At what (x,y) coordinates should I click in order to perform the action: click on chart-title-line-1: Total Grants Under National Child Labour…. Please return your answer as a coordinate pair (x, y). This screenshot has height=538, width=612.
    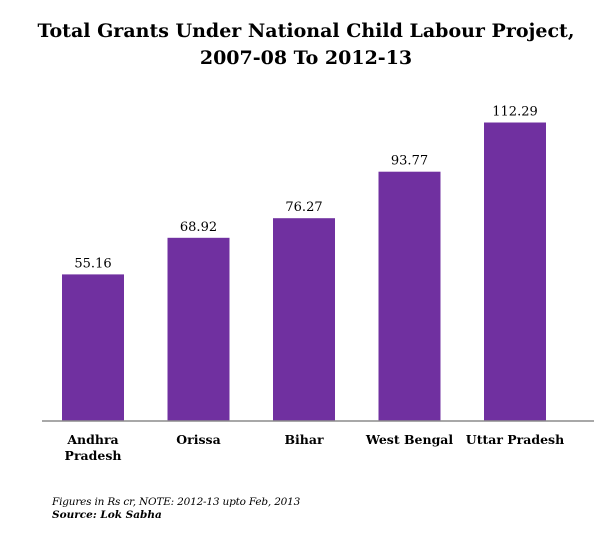
    Looking at the image, I should click on (306, 31).